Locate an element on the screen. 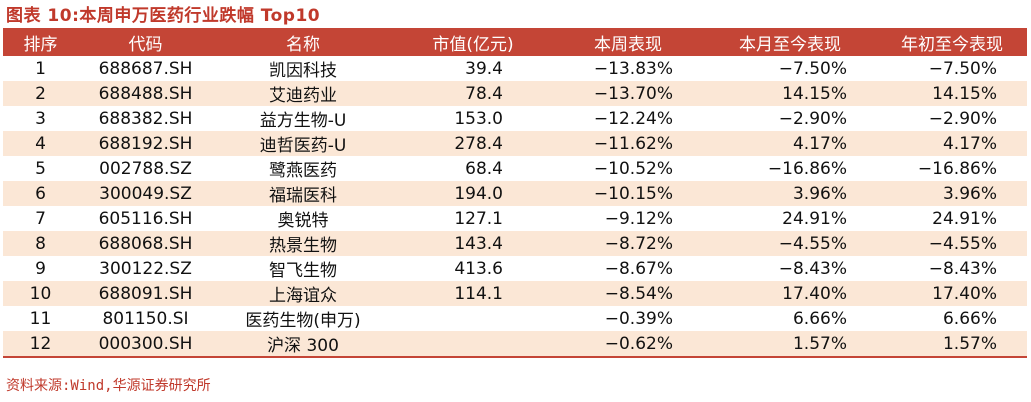 This screenshot has height=402, width=1031. name-cell: 鹭燕医药 is located at coordinates (303, 171).